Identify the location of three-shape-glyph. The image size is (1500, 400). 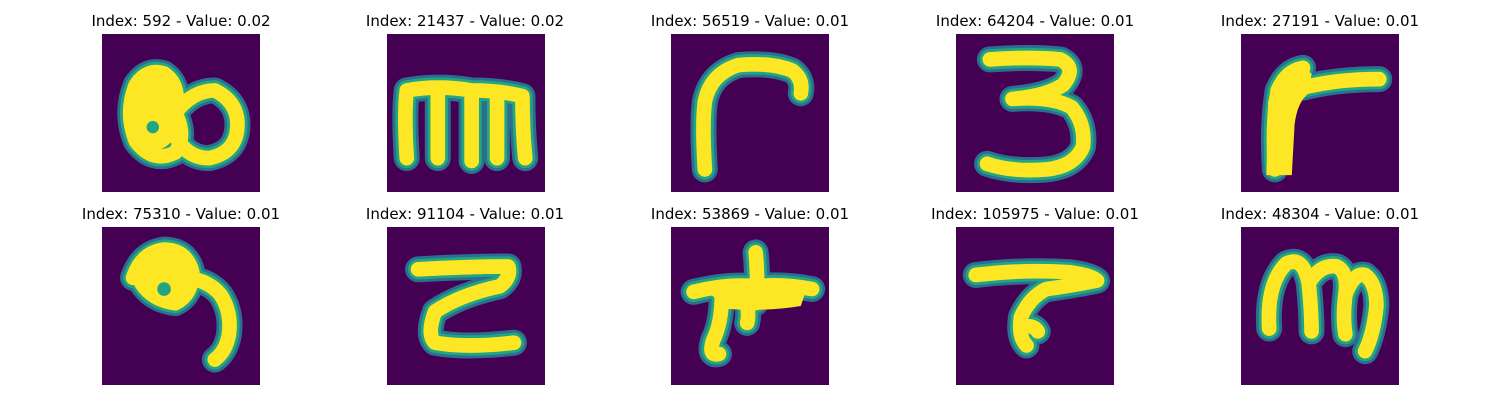
(1035, 114).